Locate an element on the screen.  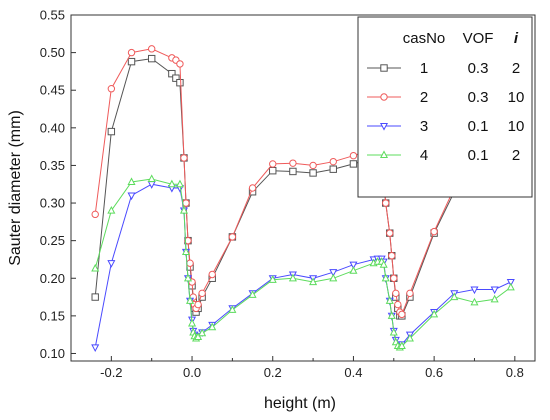
legend-entry-4: 4 0.1 2 is located at coordinates (443, 155).